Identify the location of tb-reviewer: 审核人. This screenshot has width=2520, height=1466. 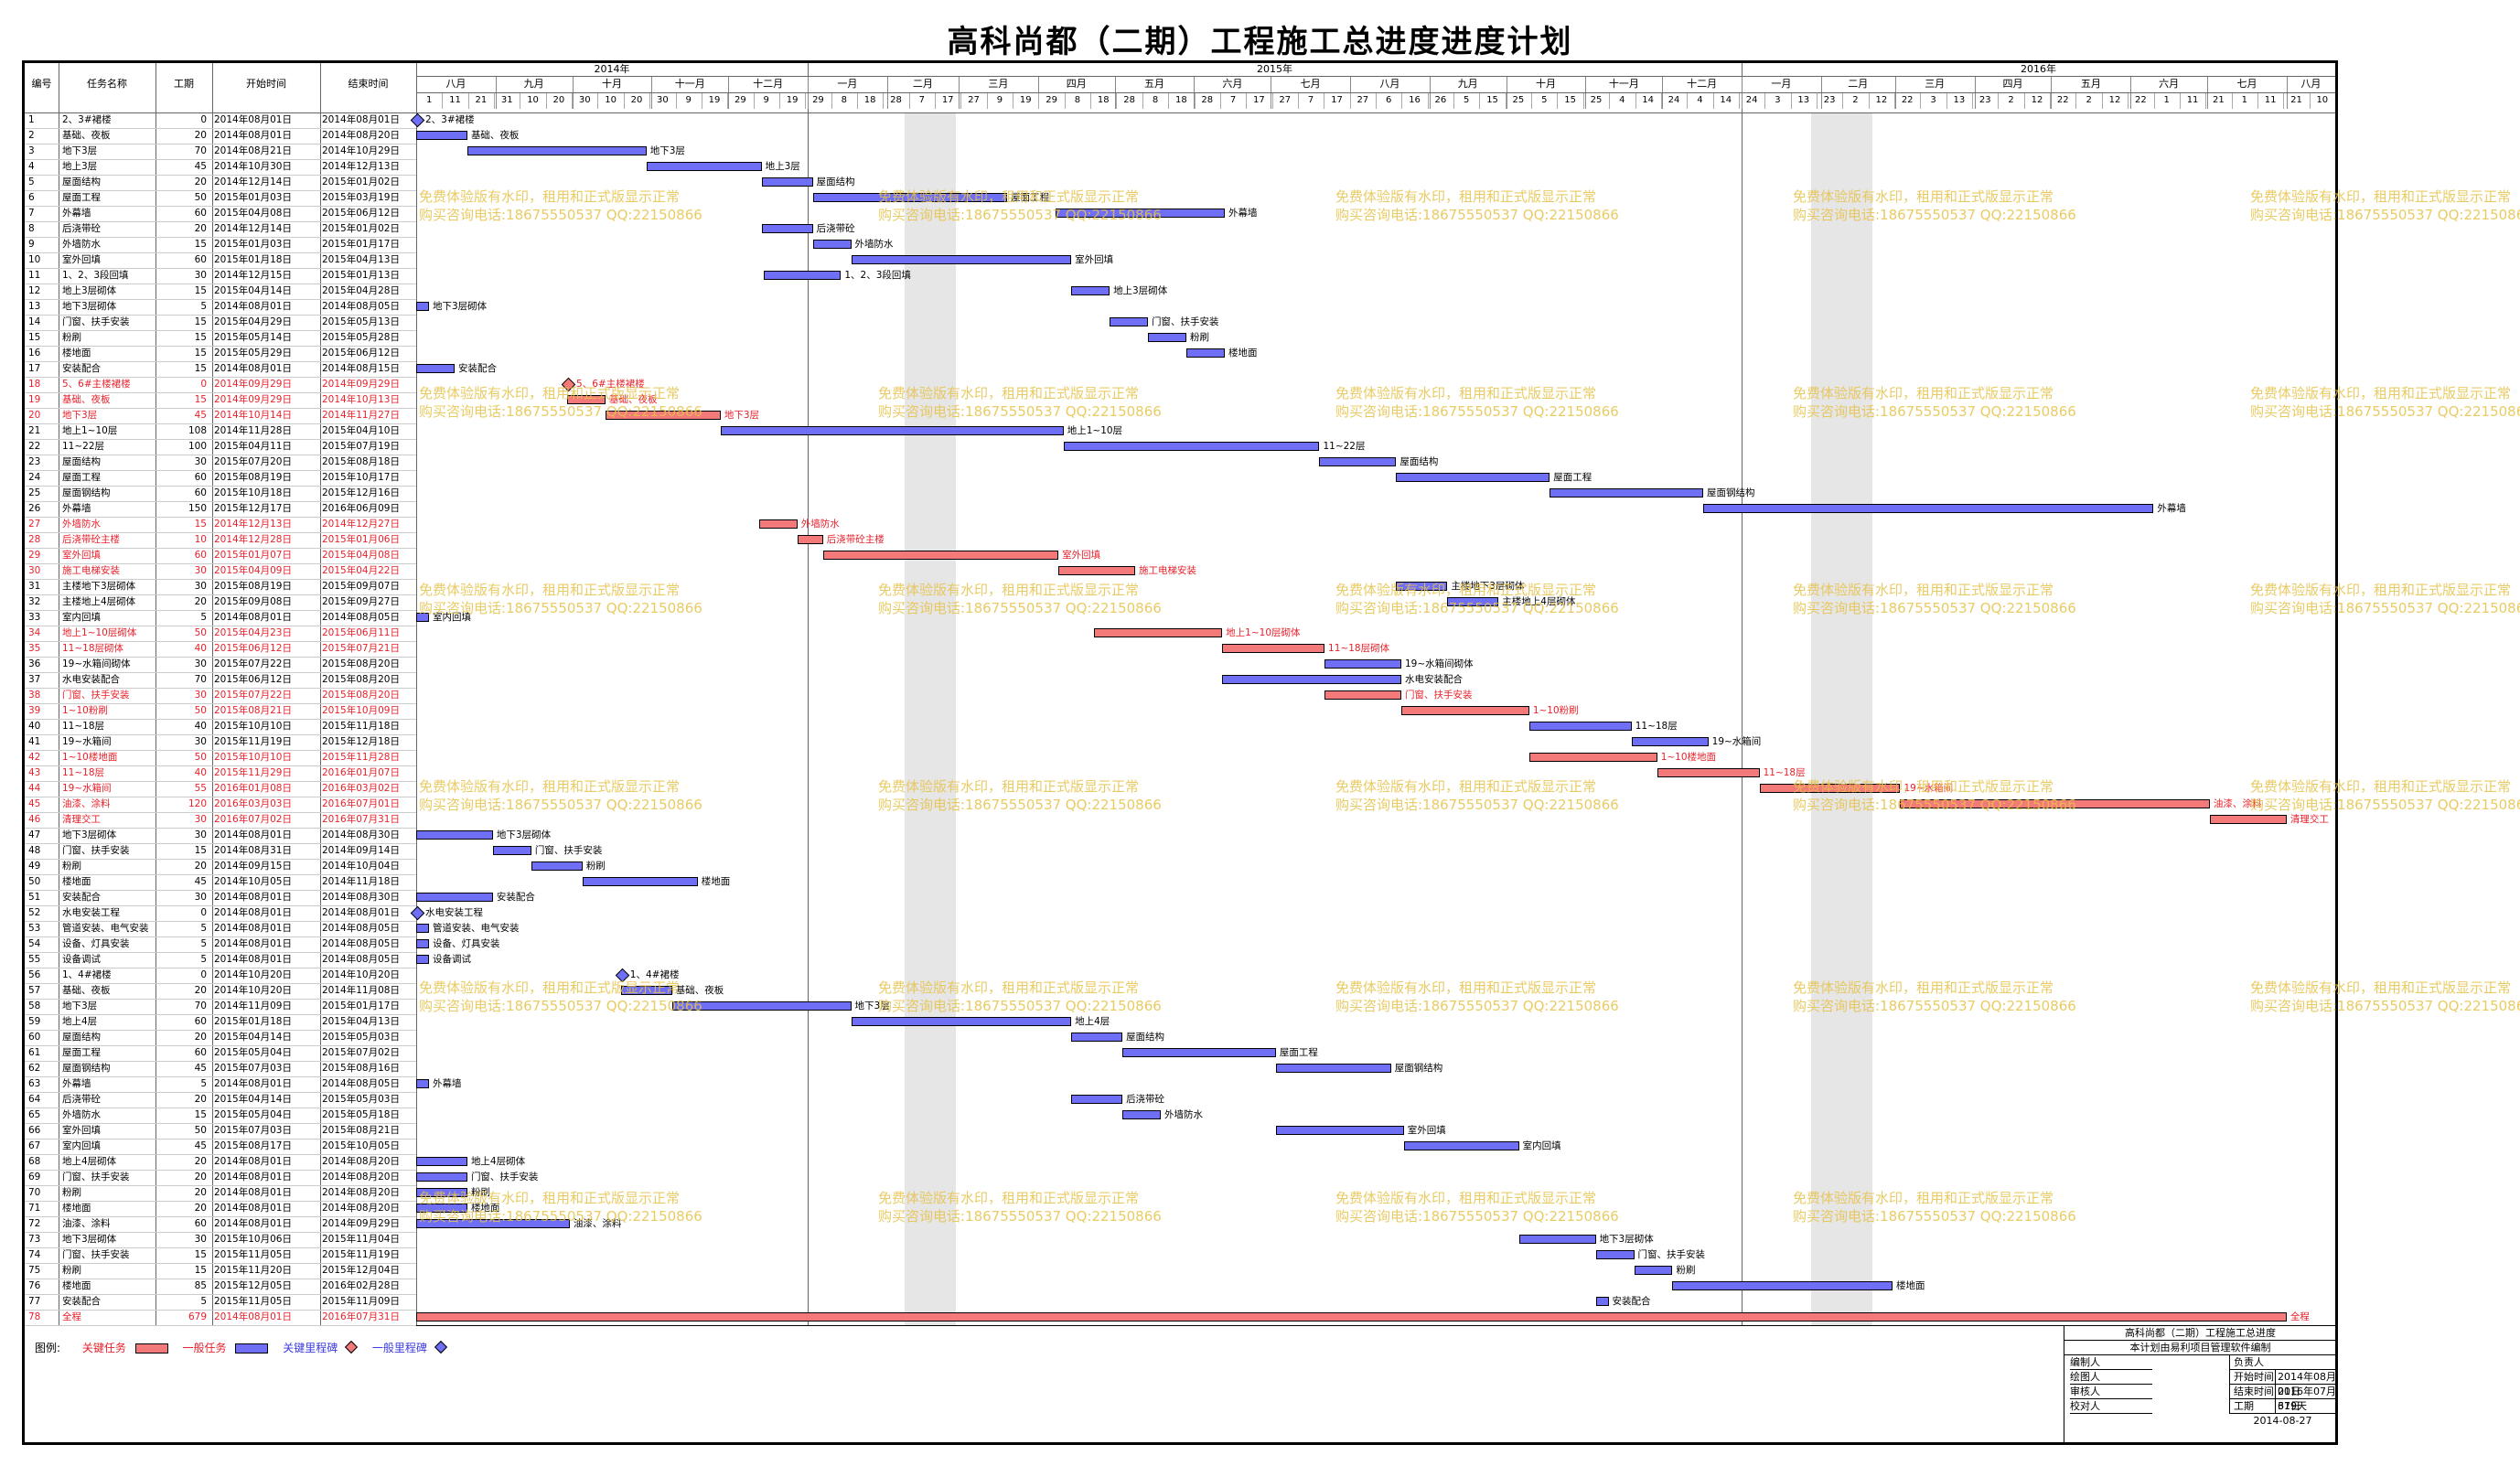
(2111, 1392).